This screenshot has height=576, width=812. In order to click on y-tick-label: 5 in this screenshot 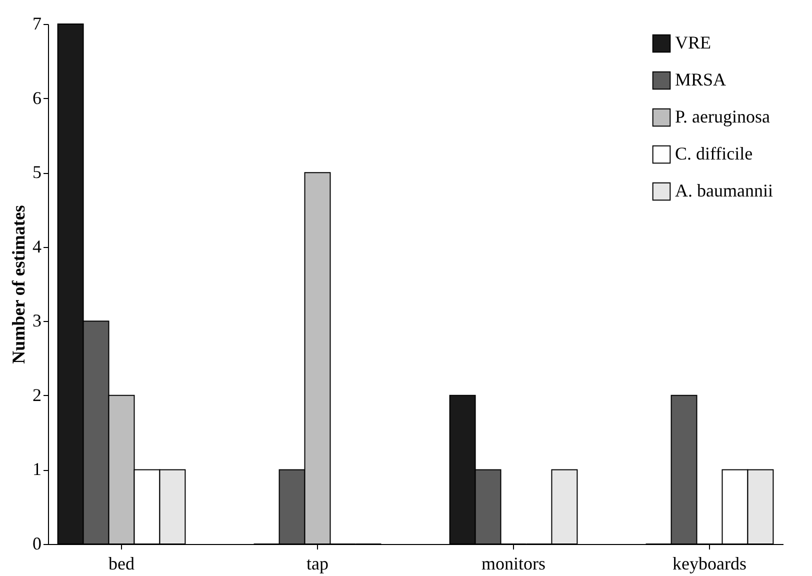, I will do `click(37, 172)`.